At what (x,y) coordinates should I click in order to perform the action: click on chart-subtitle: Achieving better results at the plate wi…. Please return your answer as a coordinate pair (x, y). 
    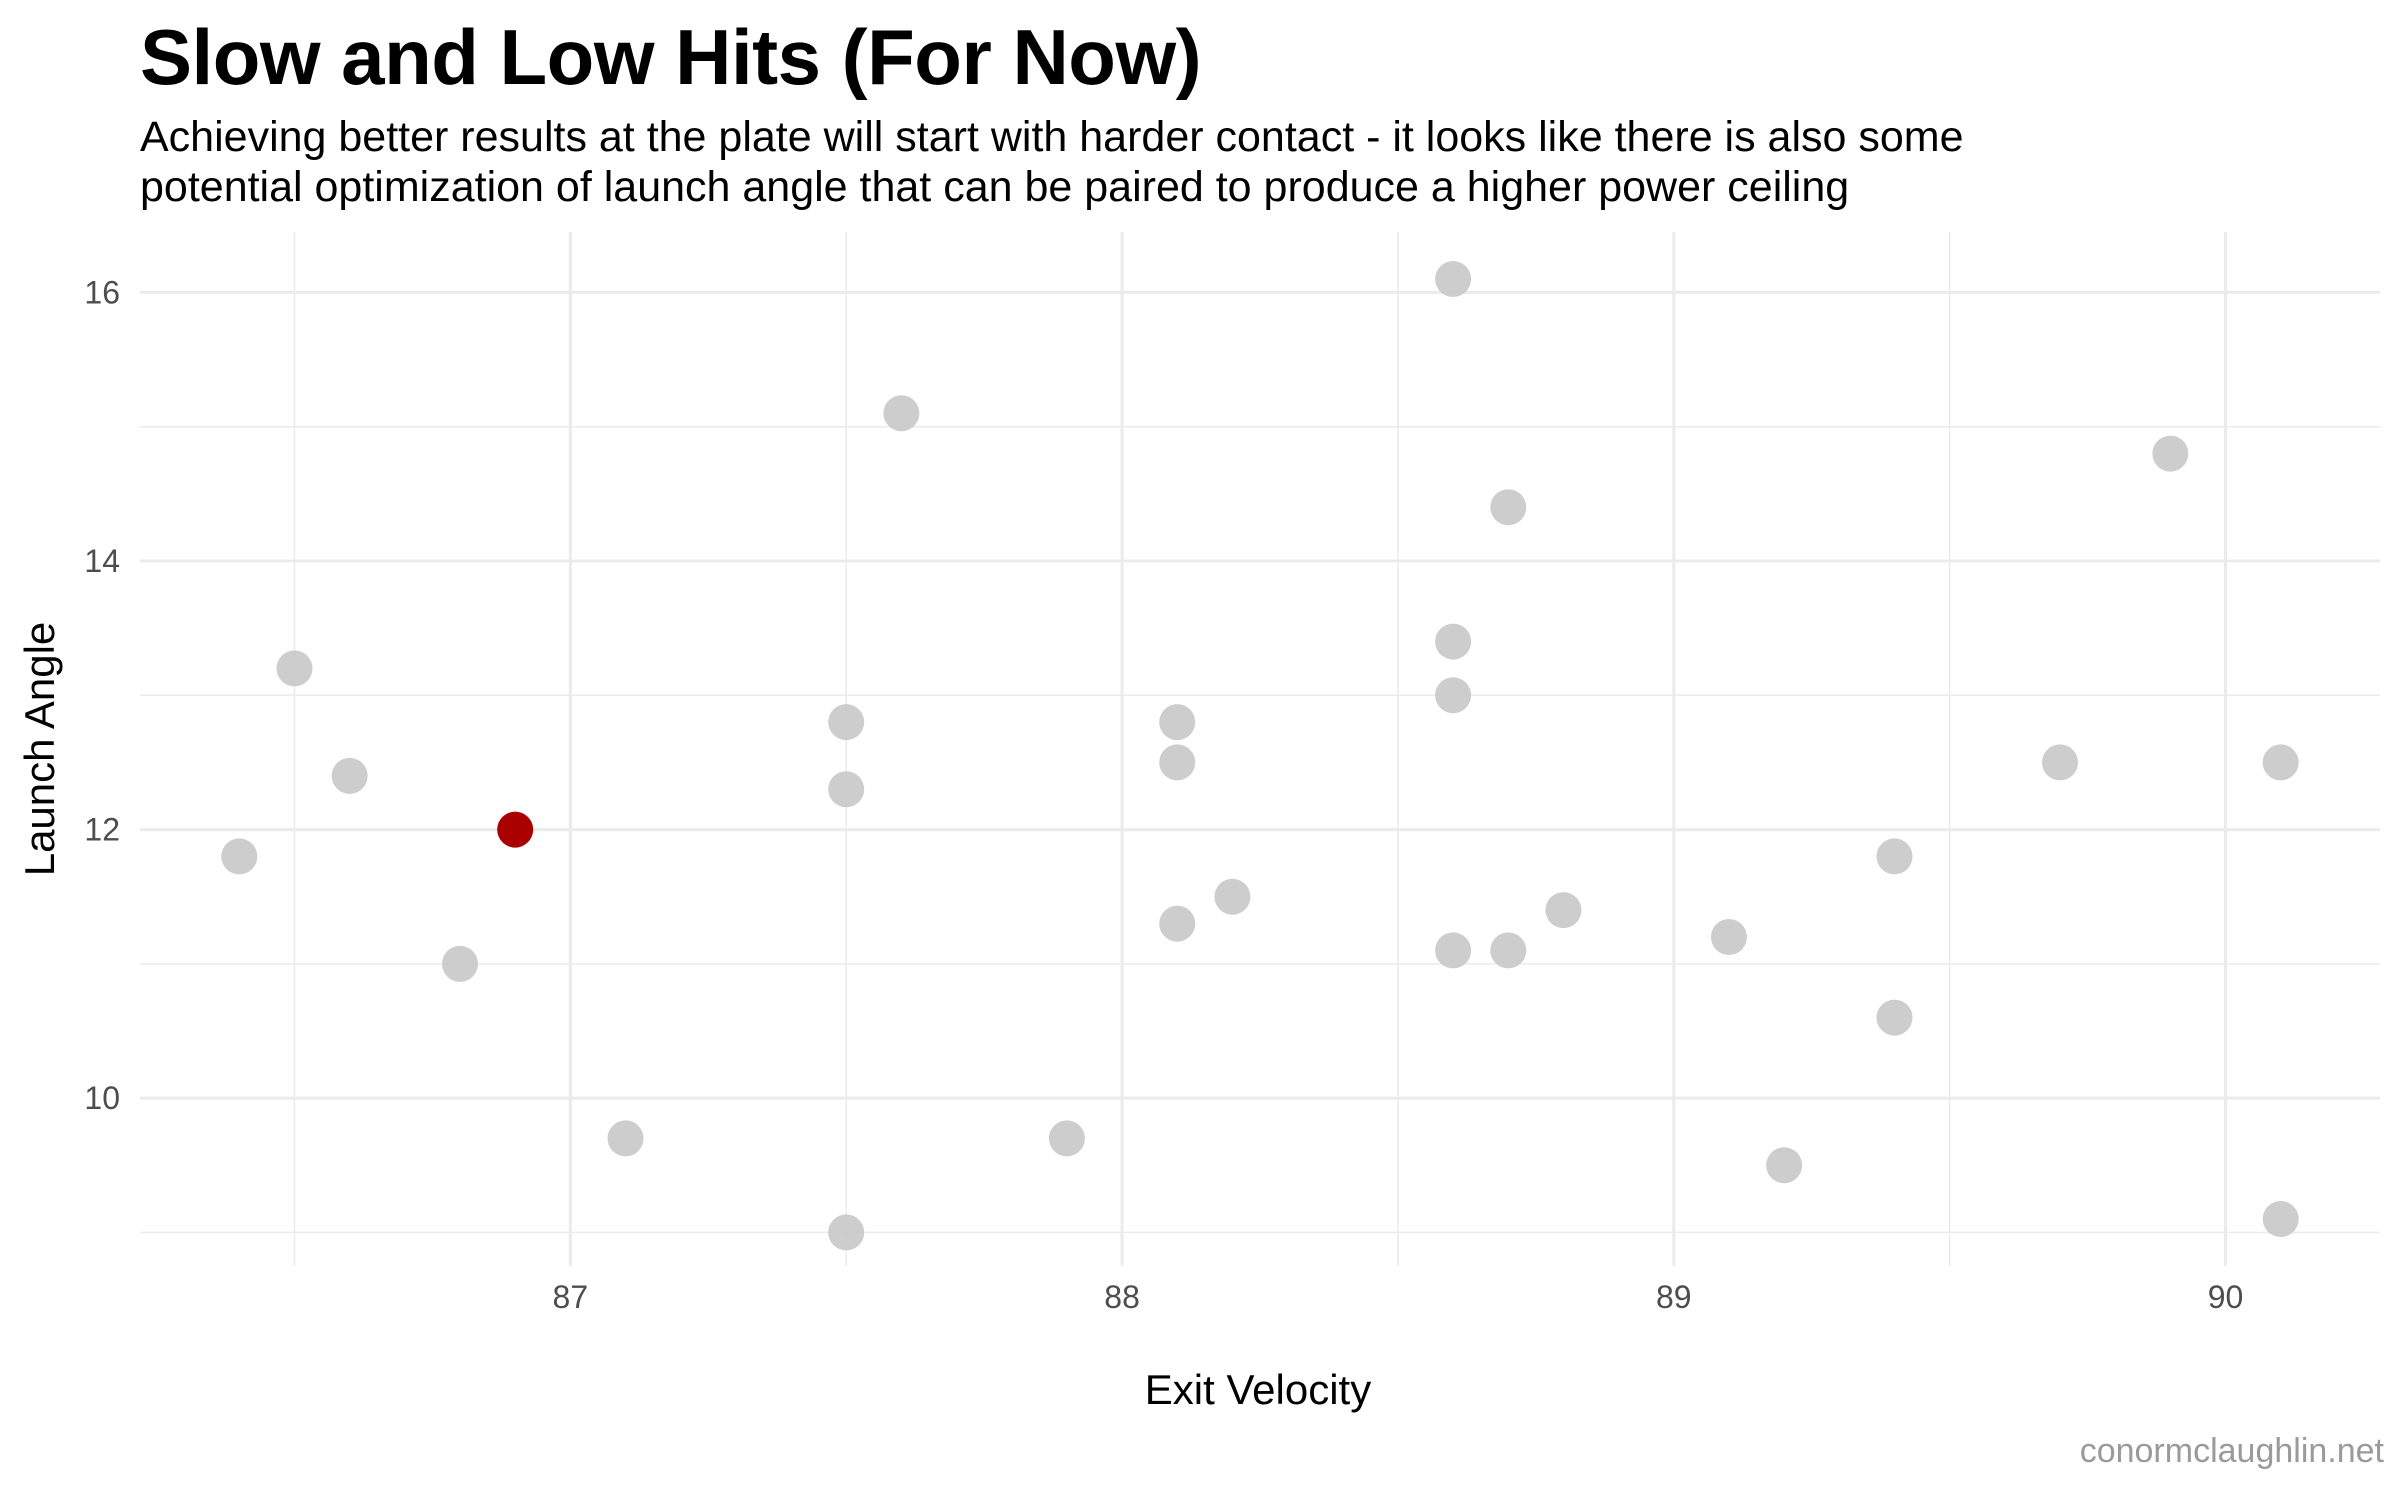
    Looking at the image, I should click on (1240, 162).